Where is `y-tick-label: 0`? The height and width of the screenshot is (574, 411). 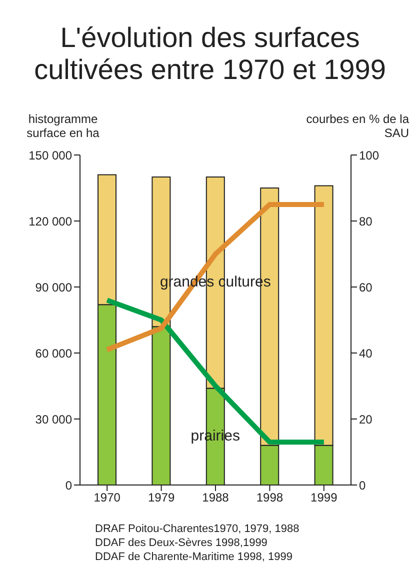
y-tick-label: 0 is located at coordinates (68, 485).